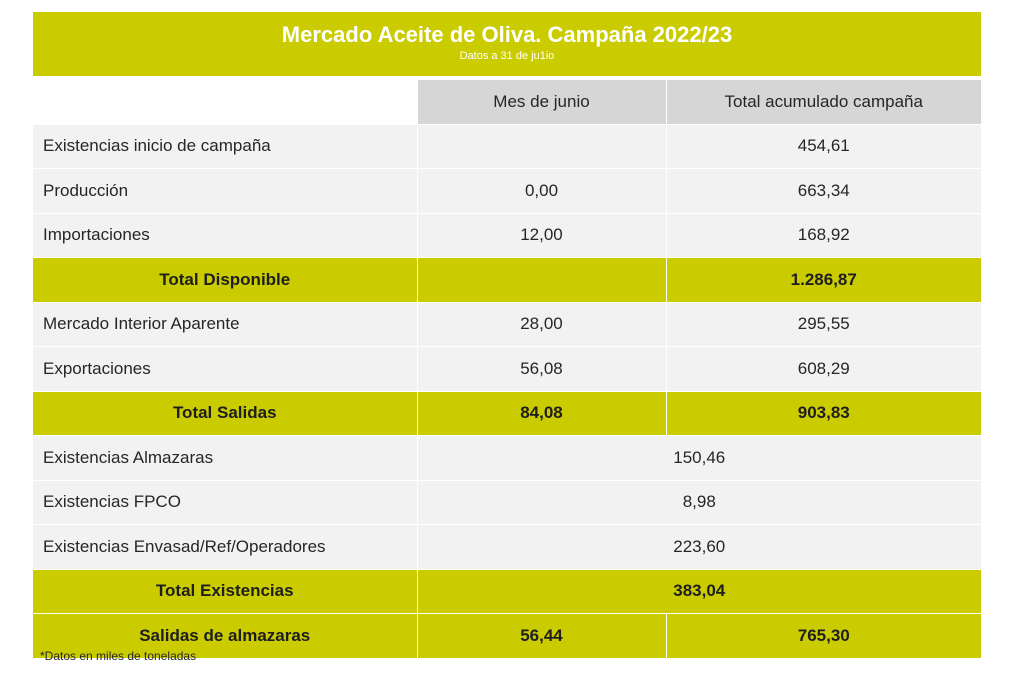 The height and width of the screenshot is (685, 1024). Describe the element at coordinates (225, 235) in the screenshot. I see `row-label: Importaciones` at that location.